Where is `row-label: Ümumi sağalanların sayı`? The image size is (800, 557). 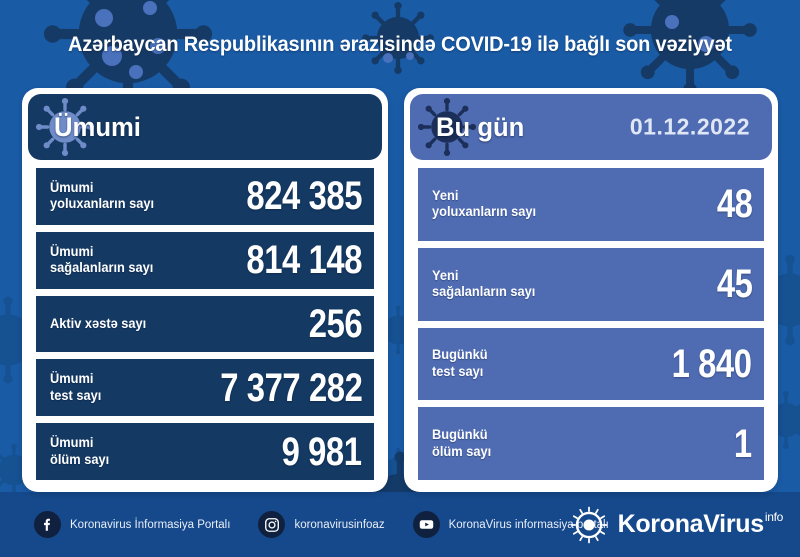
row-label: Ümumi sağalanların sayı is located at coordinates (102, 259).